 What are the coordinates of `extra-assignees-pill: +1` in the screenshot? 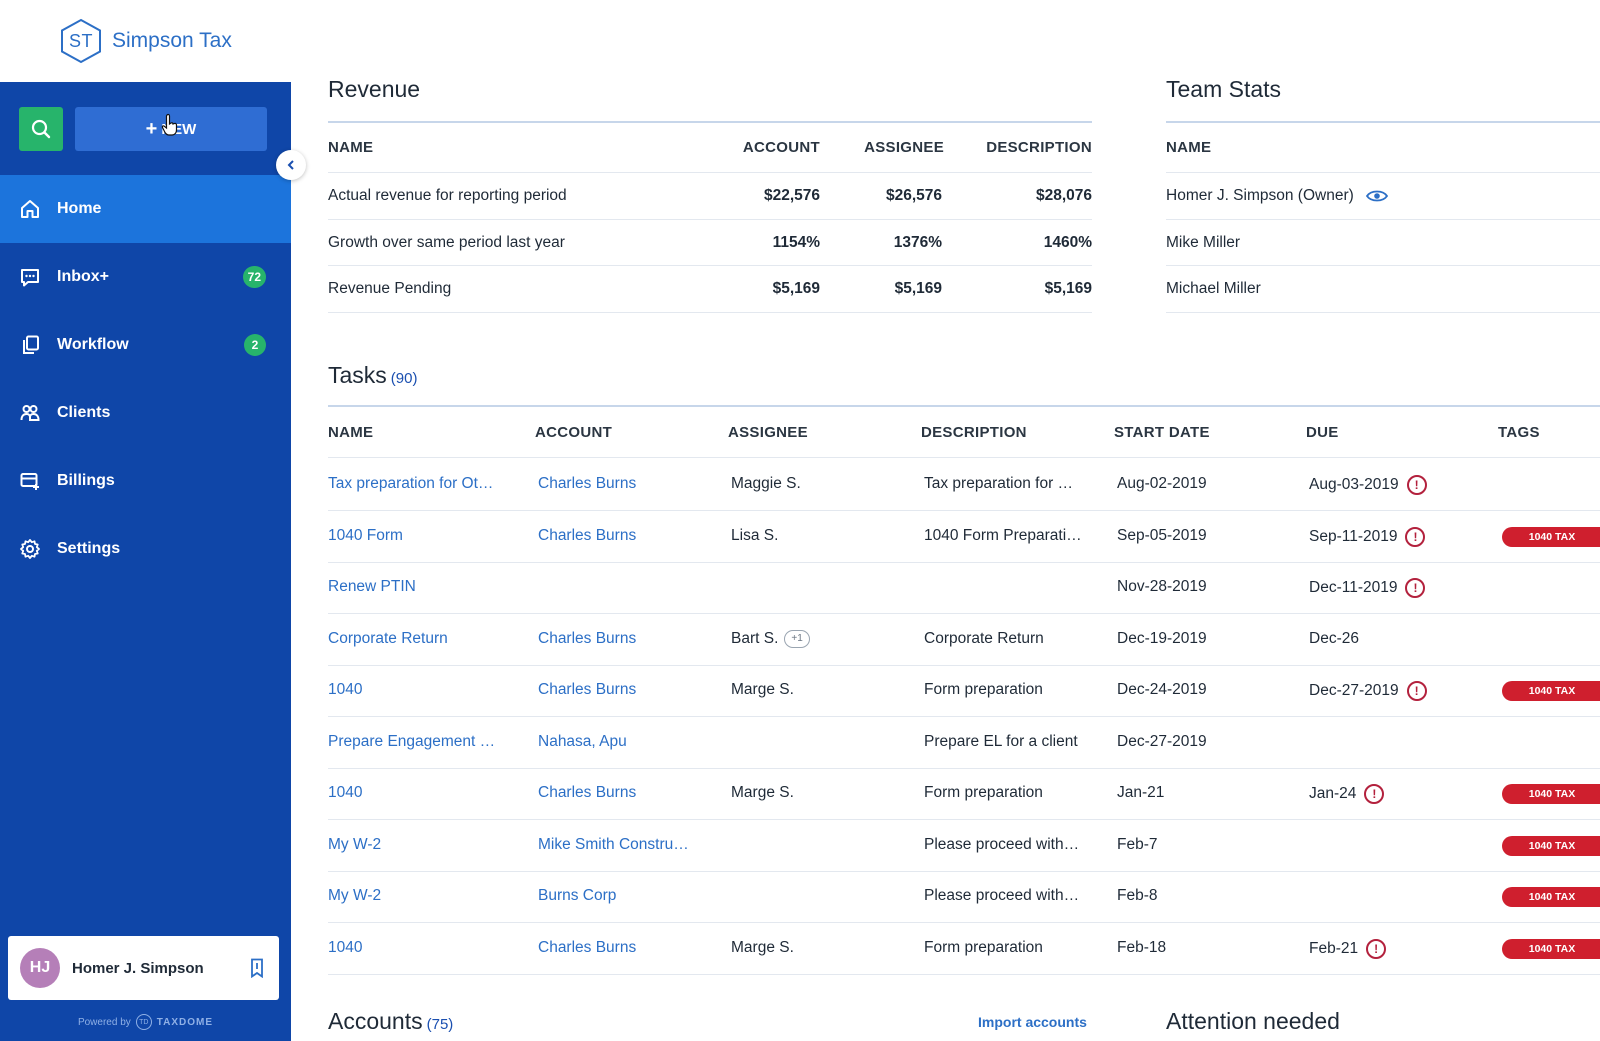 It's located at (797, 638).